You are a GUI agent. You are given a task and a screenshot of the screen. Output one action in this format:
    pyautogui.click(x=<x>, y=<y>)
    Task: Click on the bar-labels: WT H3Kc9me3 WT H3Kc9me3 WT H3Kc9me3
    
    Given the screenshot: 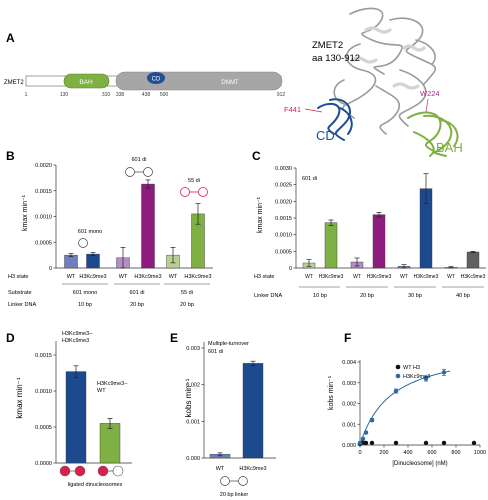 What is the action you would take?
    pyautogui.click(x=139, y=277)
    